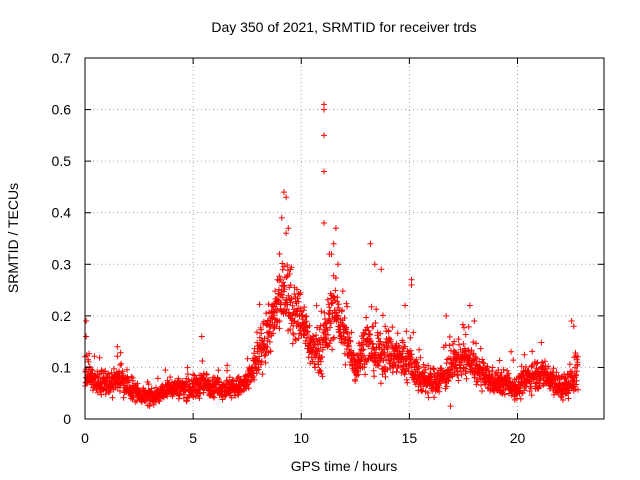 This screenshot has width=640, height=480. I want to click on y-axis-label: SRMTID / TECUs, so click(13, 238).